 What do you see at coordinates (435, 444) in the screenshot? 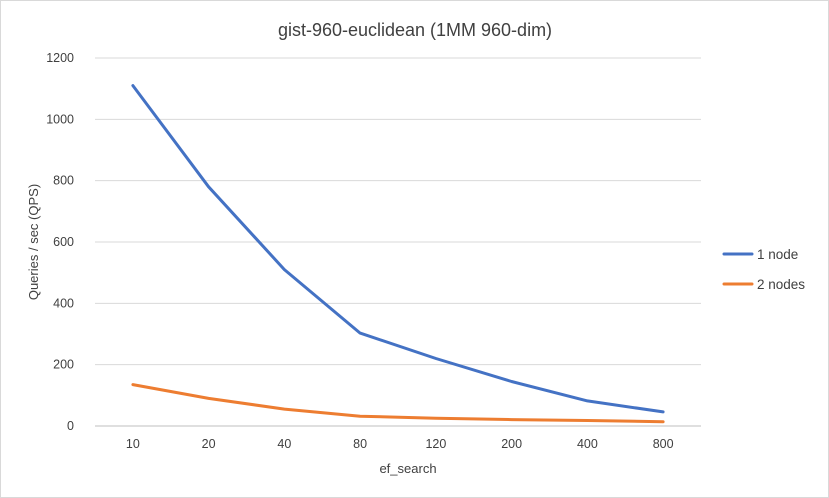
I see `x-tick-label: 120` at bounding box center [435, 444].